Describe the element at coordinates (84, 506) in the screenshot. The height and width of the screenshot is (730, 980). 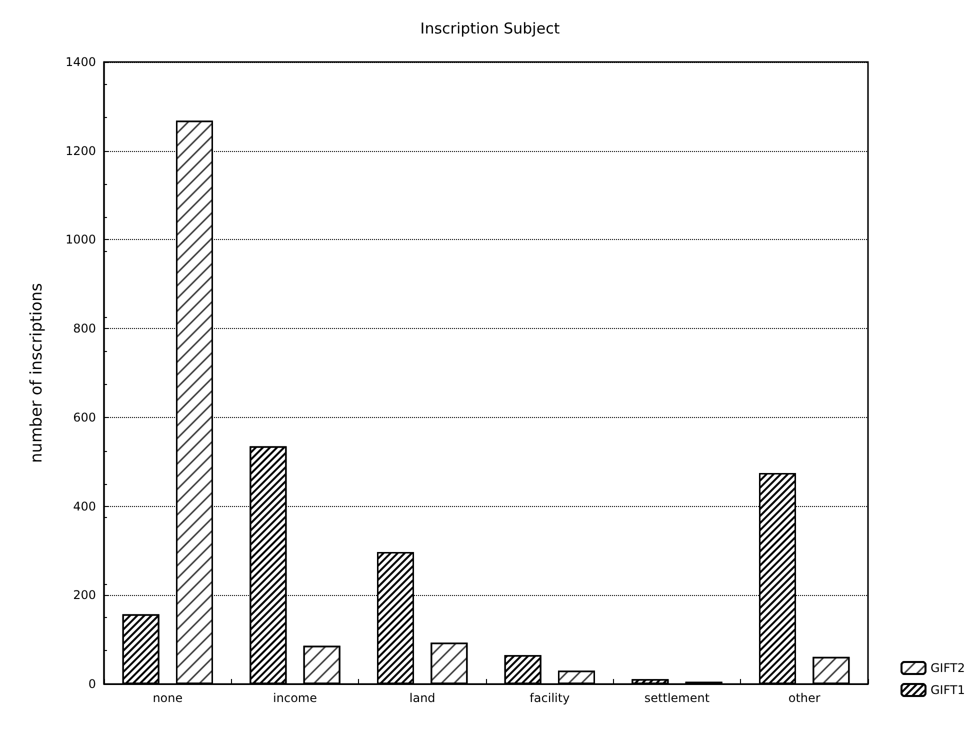
I see `y-tick-label: 400` at that location.